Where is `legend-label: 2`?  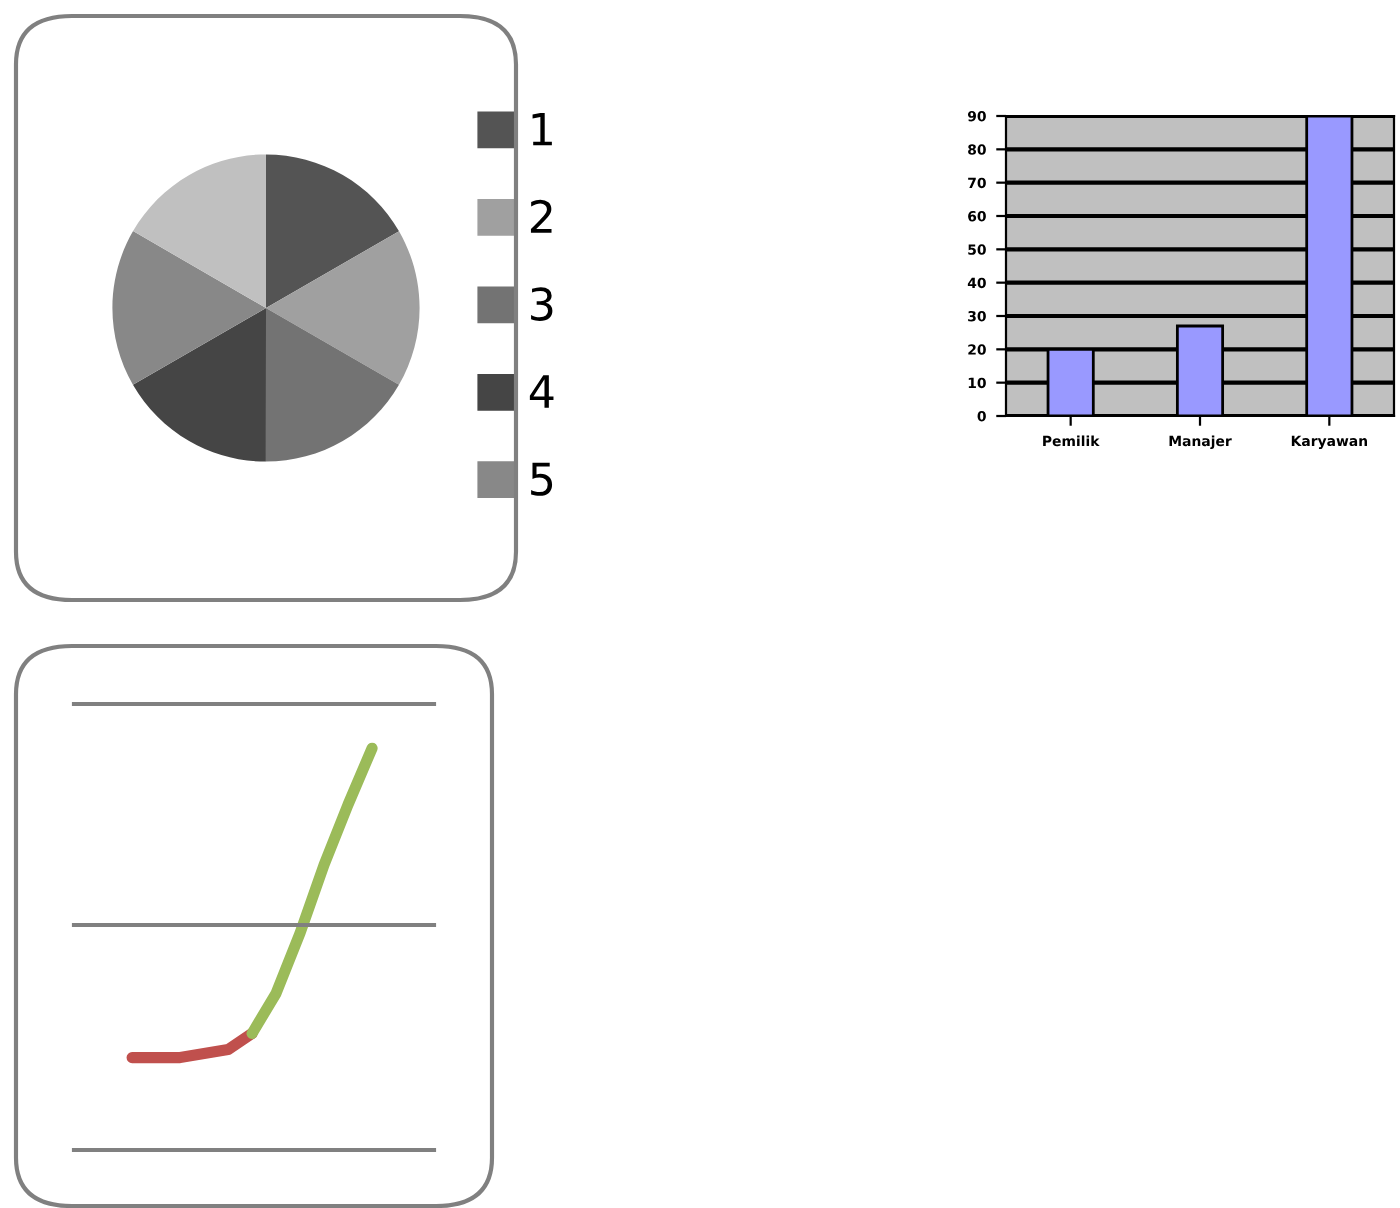
legend-label: 2 is located at coordinates (541, 216).